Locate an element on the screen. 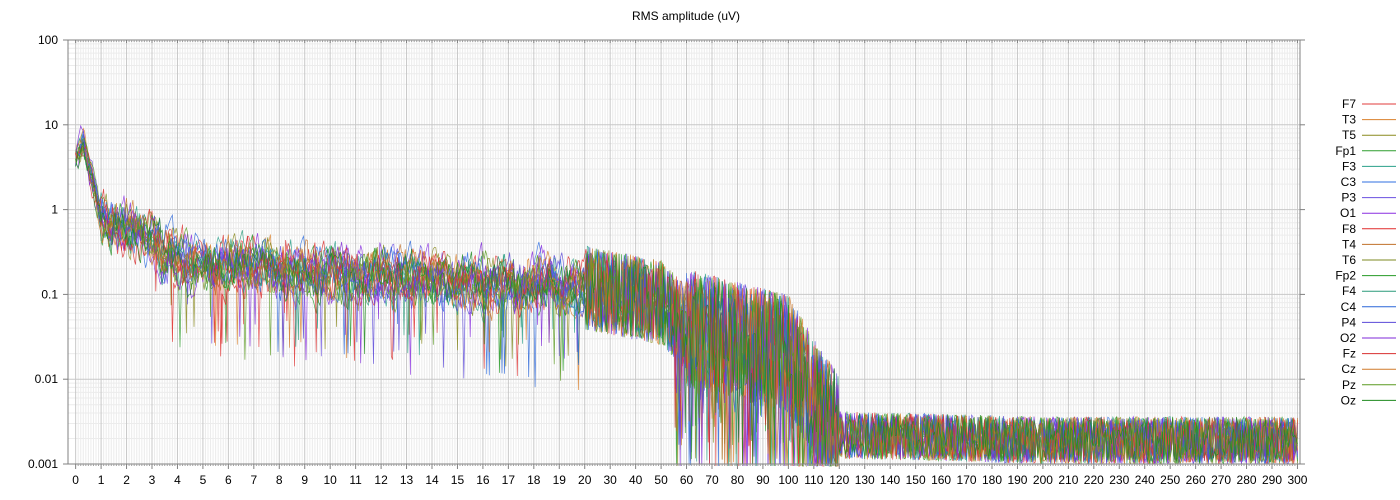 The width and height of the screenshot is (1400, 500). x-tick-label: 300 is located at coordinates (1297, 480).